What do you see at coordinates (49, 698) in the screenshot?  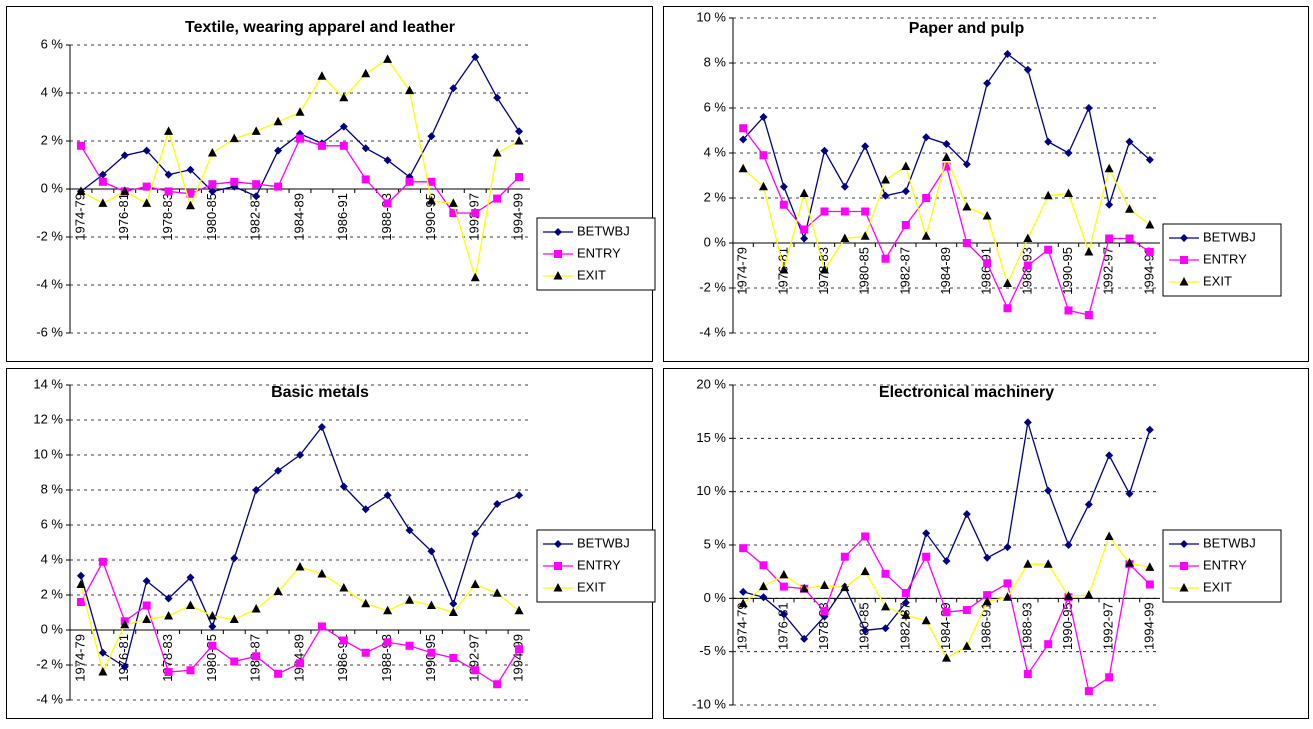 I see `y-tick-label: -4 %` at bounding box center [49, 698].